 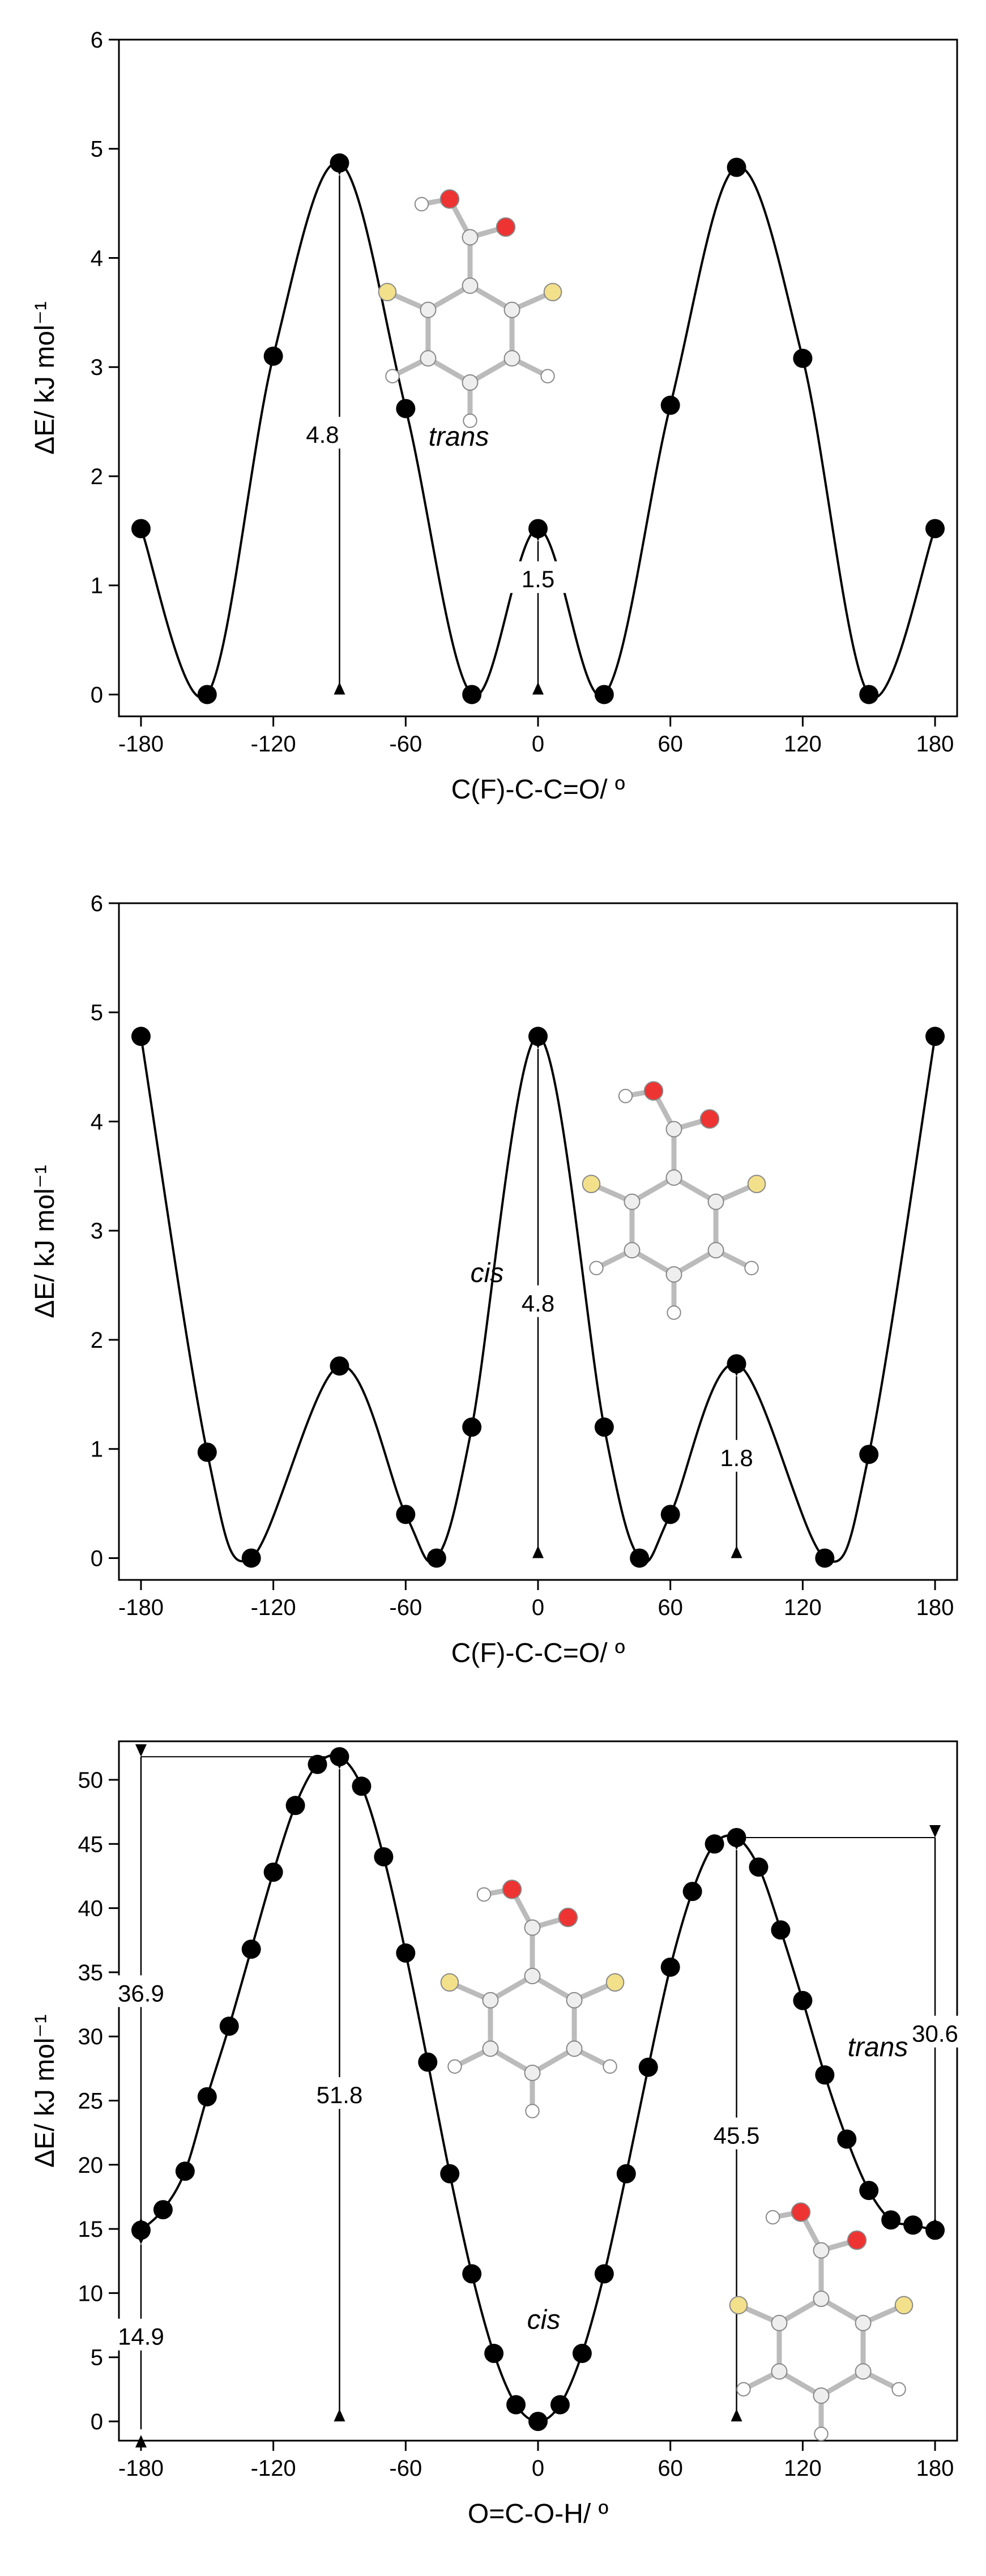 I want to click on annotation: 45.5, so click(x=737, y=2135).